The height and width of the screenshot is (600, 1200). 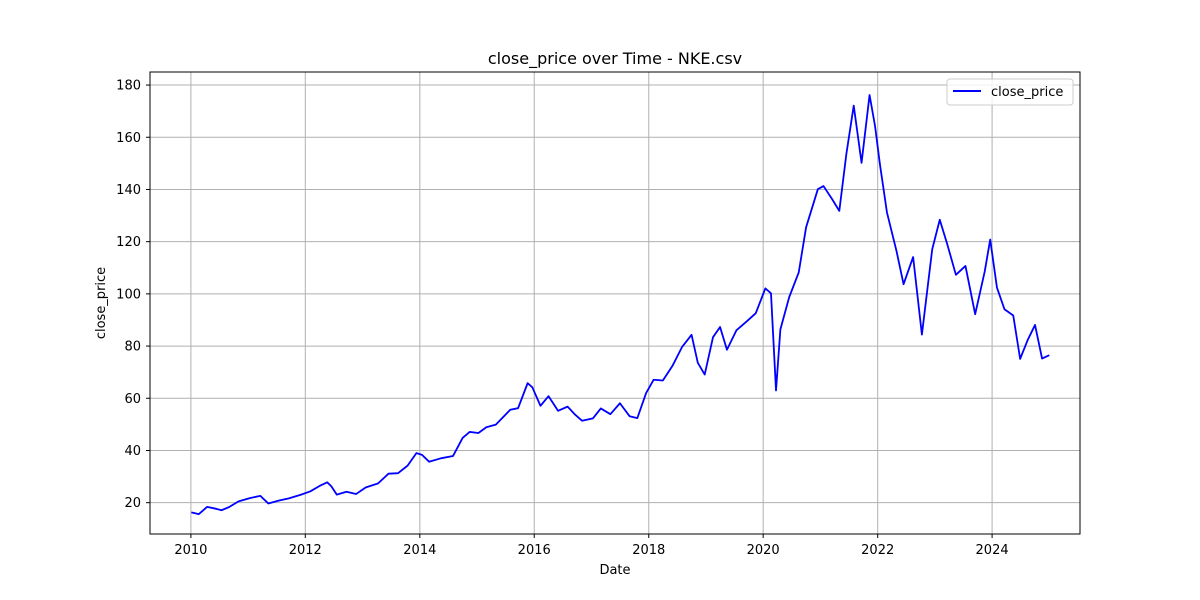 I want to click on x-tick-label: 2024, so click(x=992, y=550).